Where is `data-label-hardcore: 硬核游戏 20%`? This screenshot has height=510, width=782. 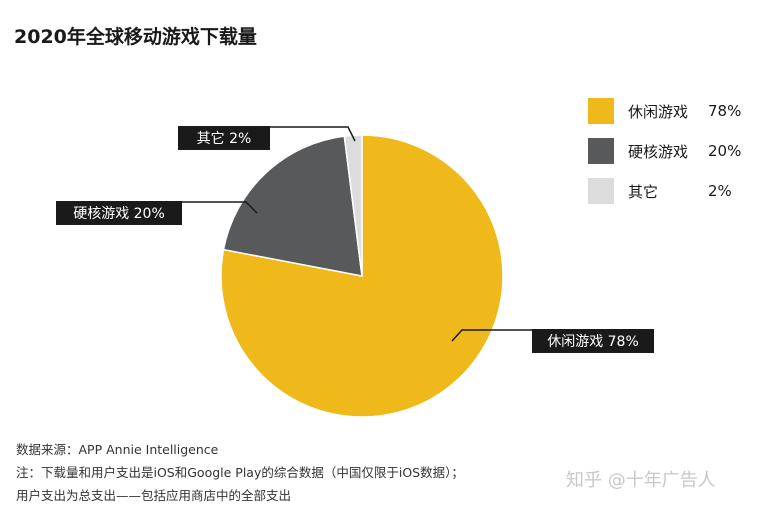
data-label-hardcore: 硬核游戏 20% is located at coordinates (119, 214).